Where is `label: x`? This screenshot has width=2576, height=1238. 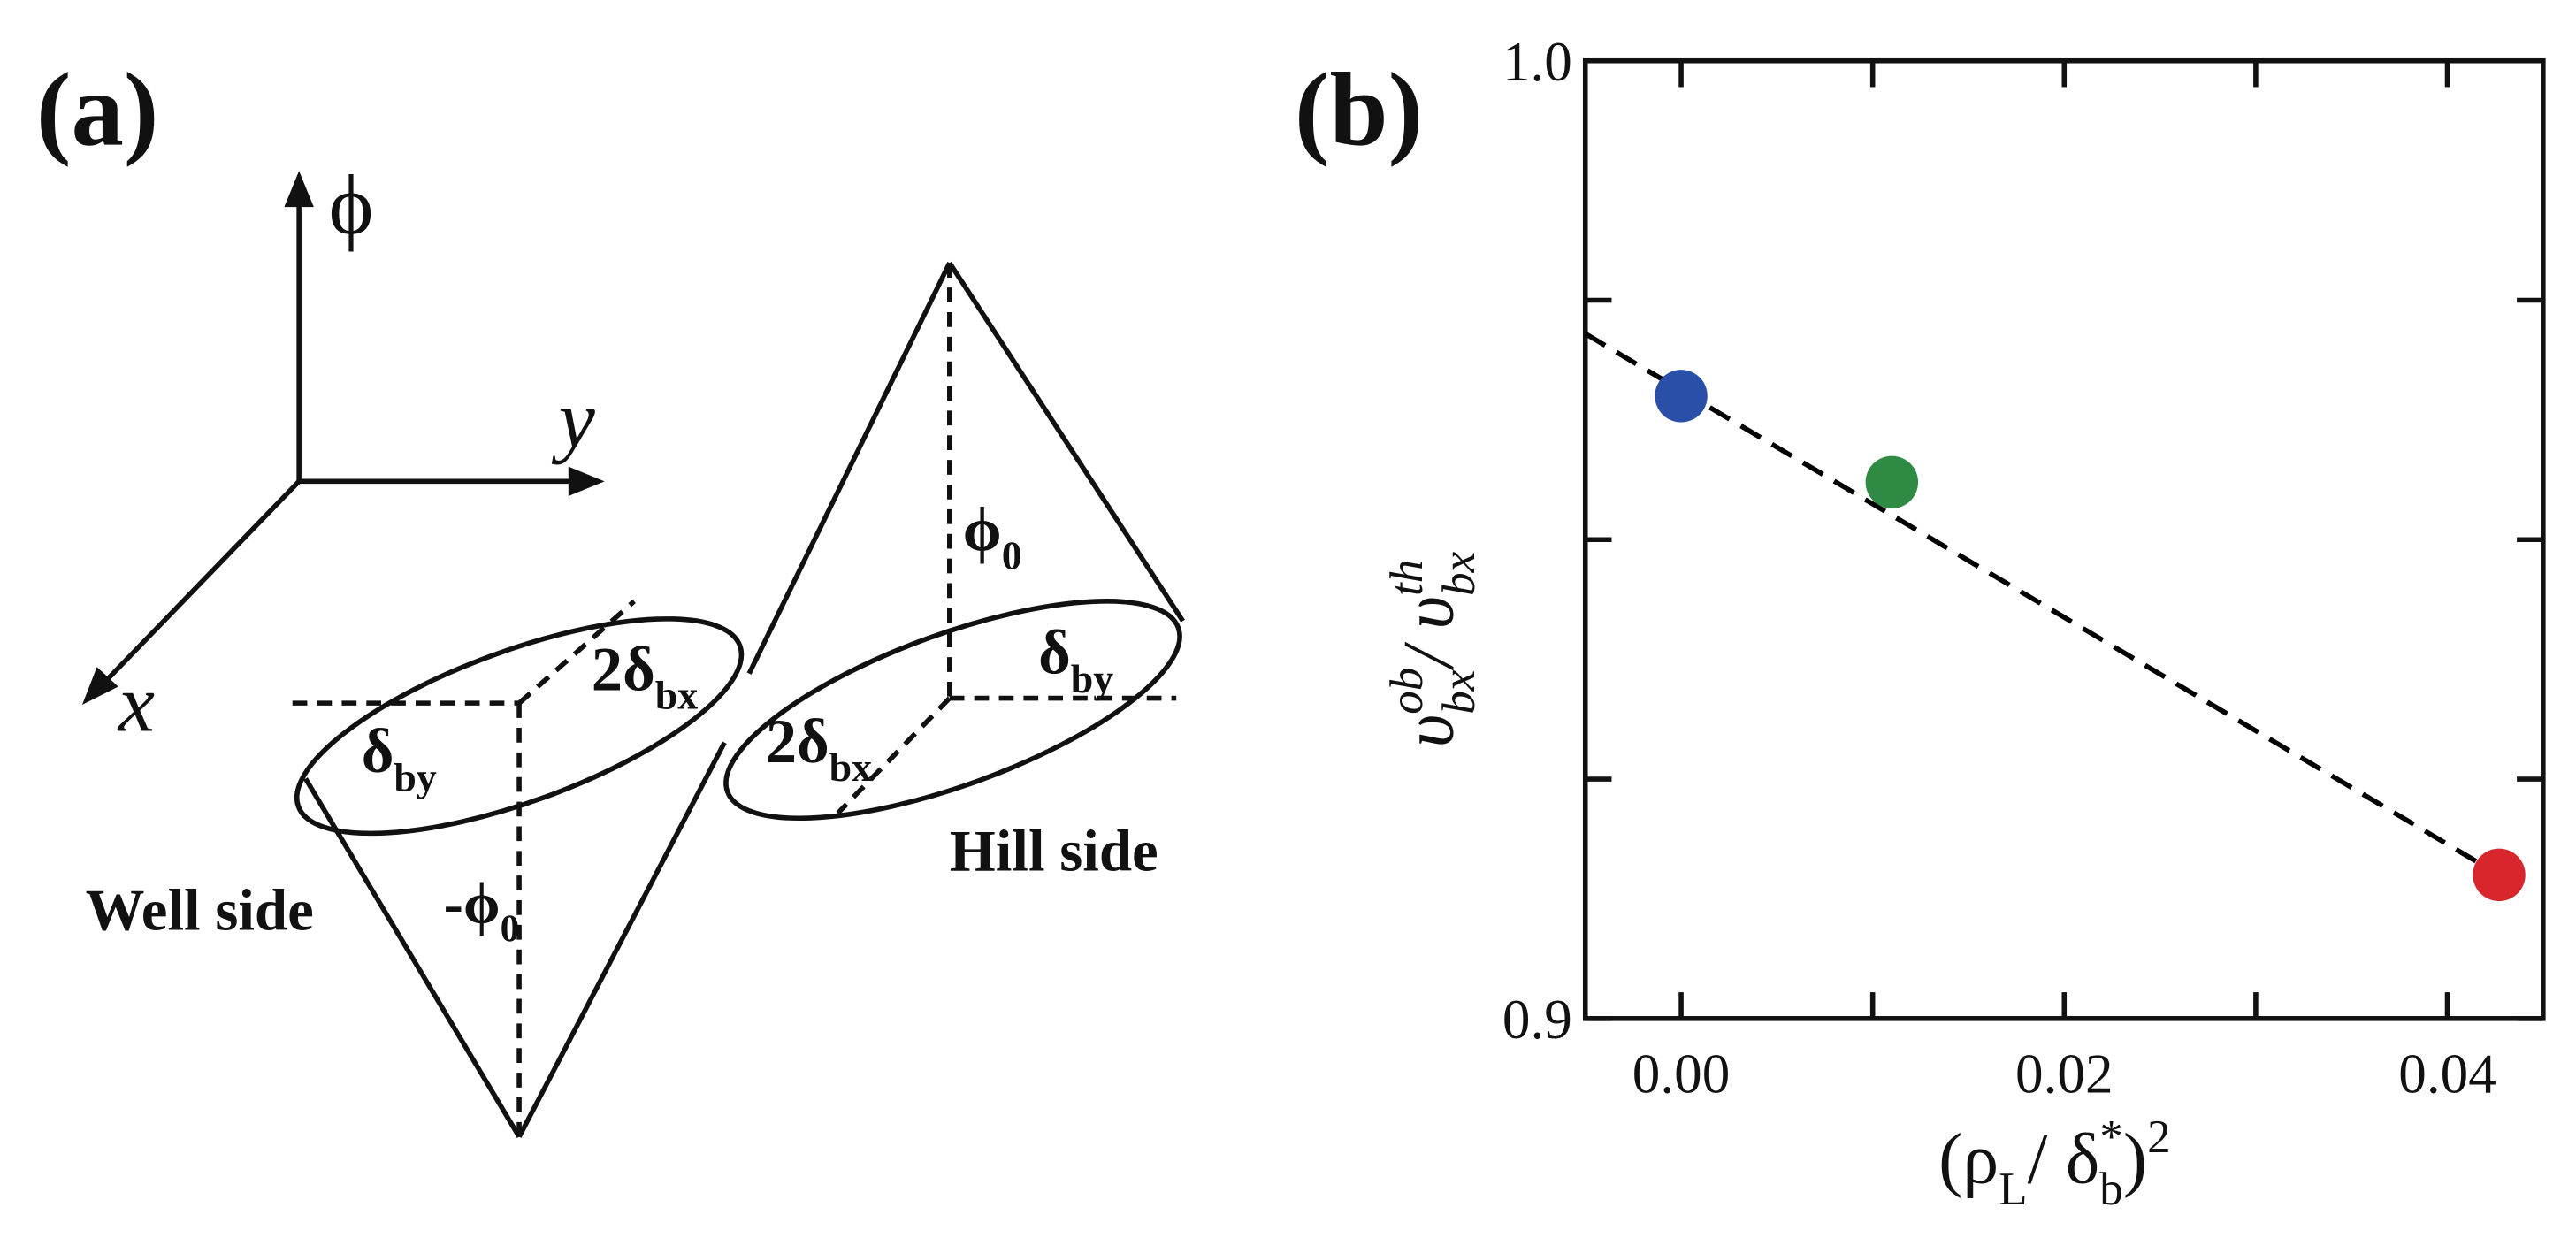 label: x is located at coordinates (136, 704).